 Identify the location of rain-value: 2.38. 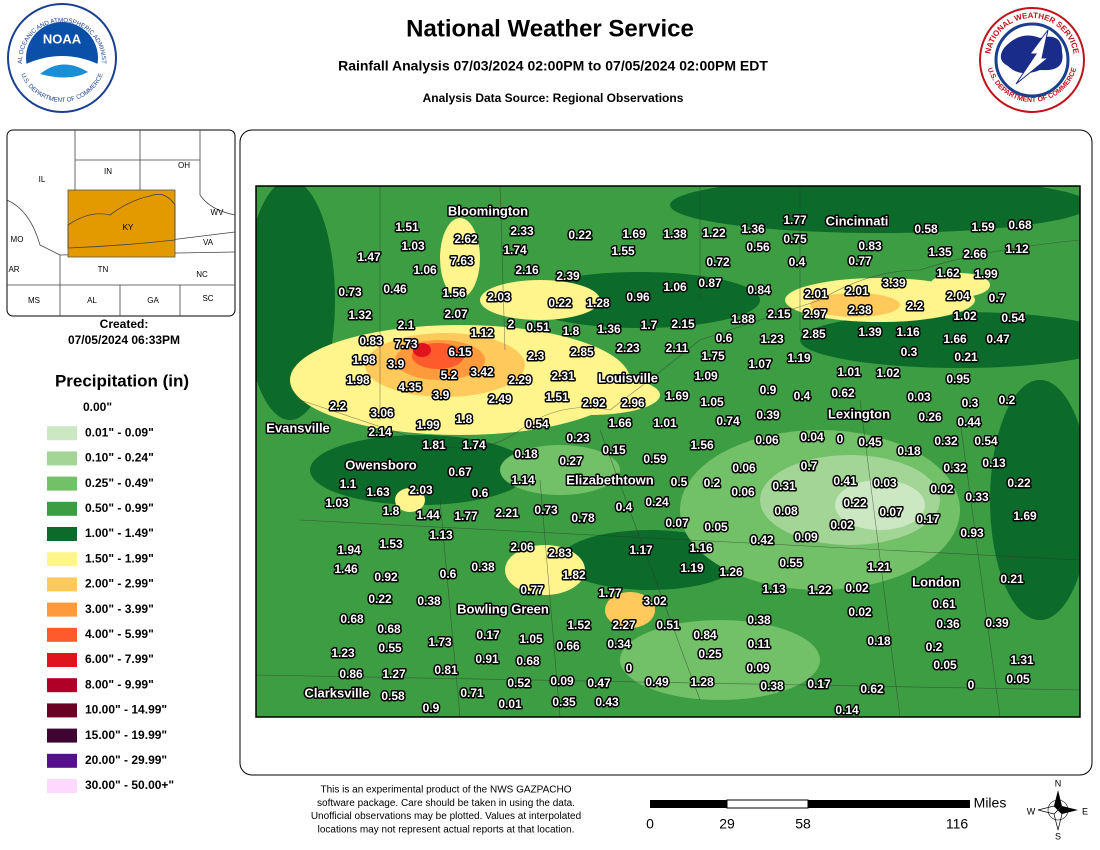
(860, 310).